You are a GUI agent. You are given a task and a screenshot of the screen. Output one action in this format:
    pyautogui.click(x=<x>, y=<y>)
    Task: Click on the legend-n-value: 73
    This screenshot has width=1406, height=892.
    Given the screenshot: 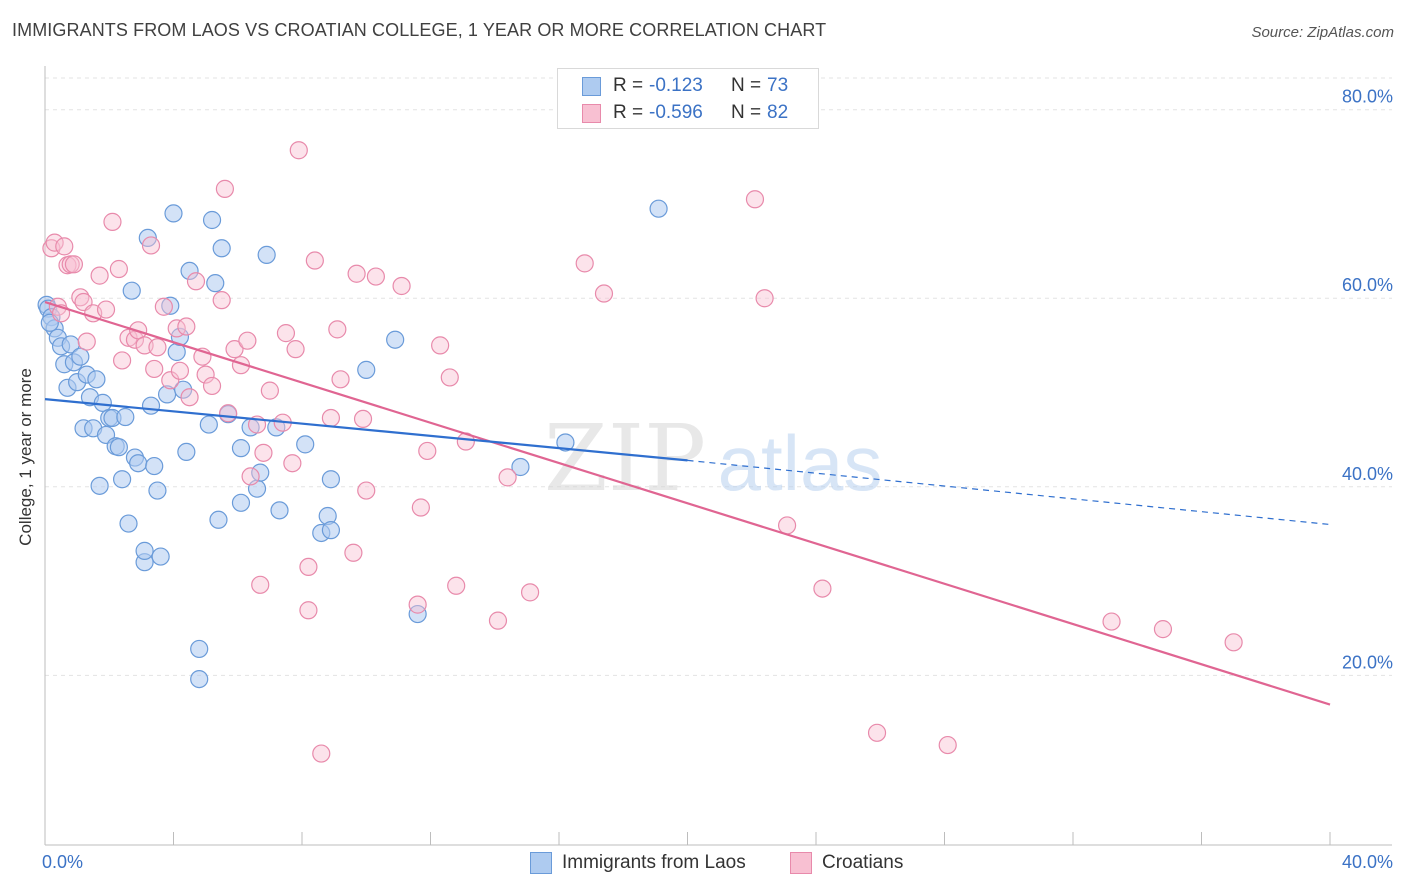 What is the action you would take?
    pyautogui.click(x=778, y=85)
    